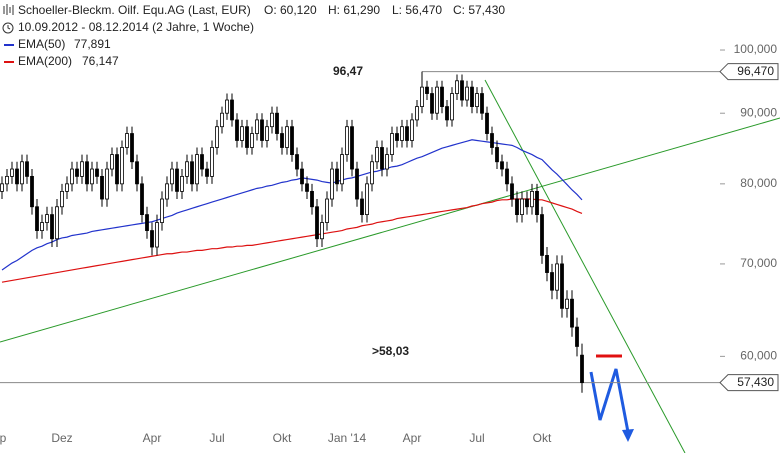 The height and width of the screenshot is (453, 780). I want to click on x-tick-label: p, so click(3, 438).